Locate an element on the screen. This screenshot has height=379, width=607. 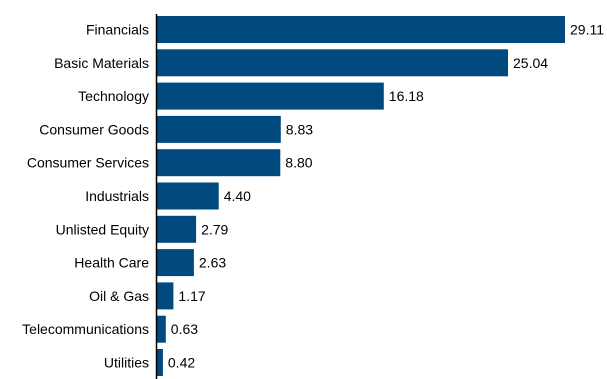
bar-consumer-goods is located at coordinates (219, 129).